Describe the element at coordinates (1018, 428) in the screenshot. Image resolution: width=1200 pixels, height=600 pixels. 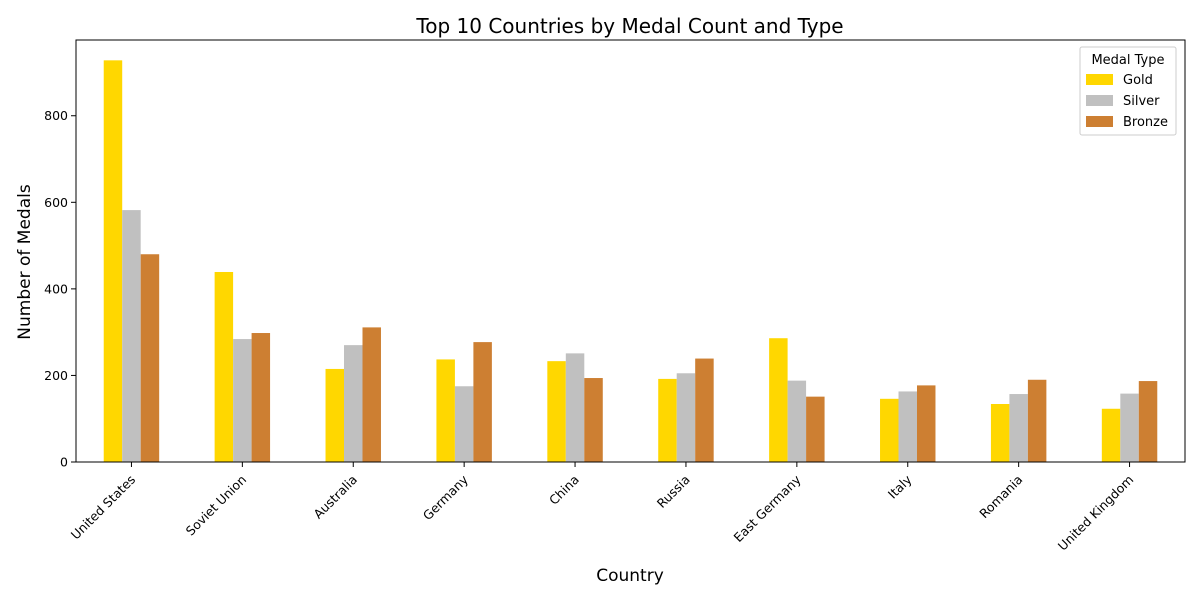
I see `bar-silver-romania` at that location.